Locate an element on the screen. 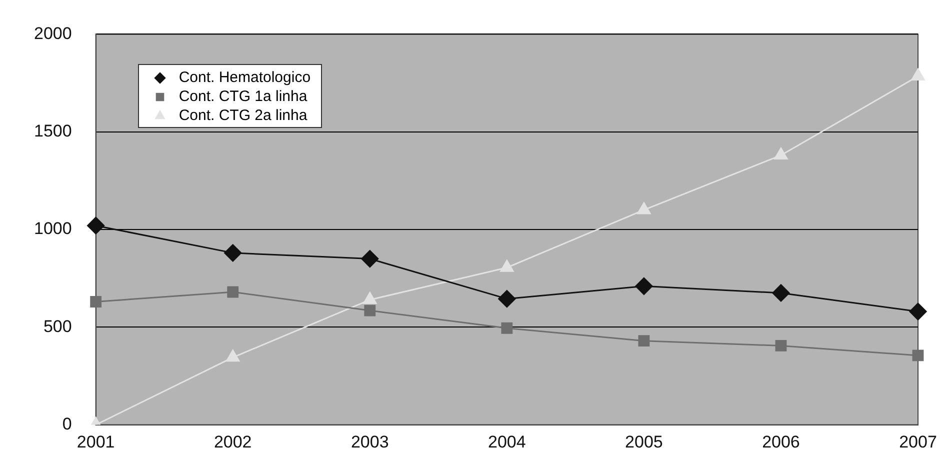  y-tick-label: 1000 is located at coordinates (53, 228).